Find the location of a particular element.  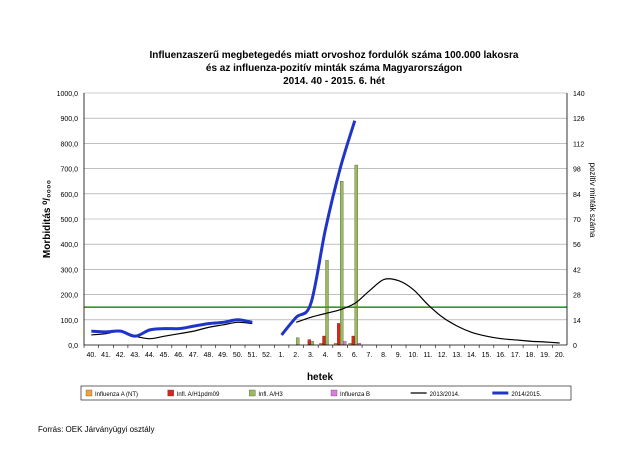

legend-label: 2013/2014. is located at coordinates (445, 395).